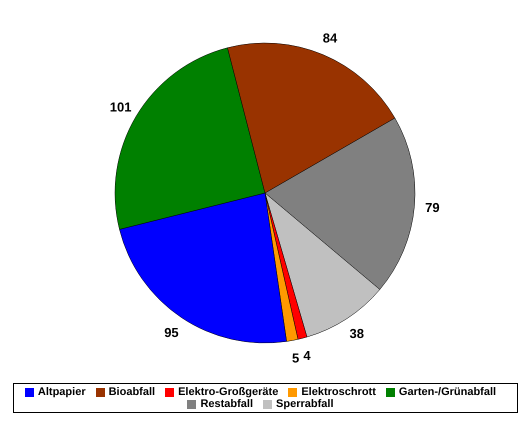 The height and width of the screenshot is (426, 521). What do you see at coordinates (447, 392) in the screenshot?
I see `legend-label: Garten-/Grünabfall` at bounding box center [447, 392].